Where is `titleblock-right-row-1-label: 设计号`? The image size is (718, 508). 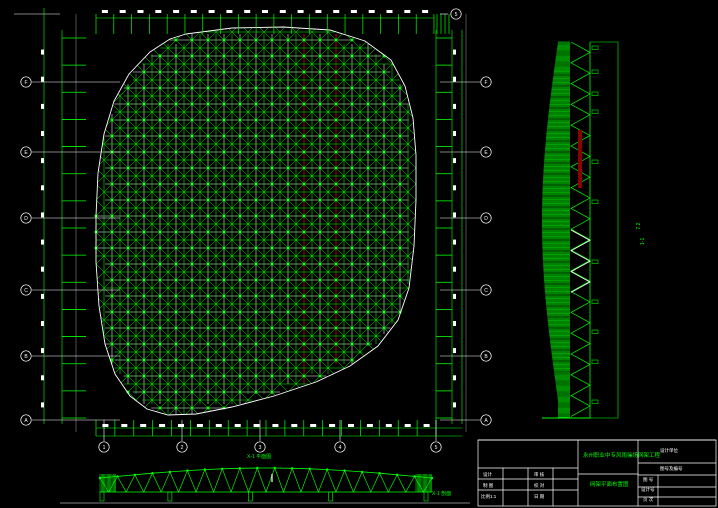
titleblock-right-row-1-label: 设计号 is located at coordinates (648, 489).